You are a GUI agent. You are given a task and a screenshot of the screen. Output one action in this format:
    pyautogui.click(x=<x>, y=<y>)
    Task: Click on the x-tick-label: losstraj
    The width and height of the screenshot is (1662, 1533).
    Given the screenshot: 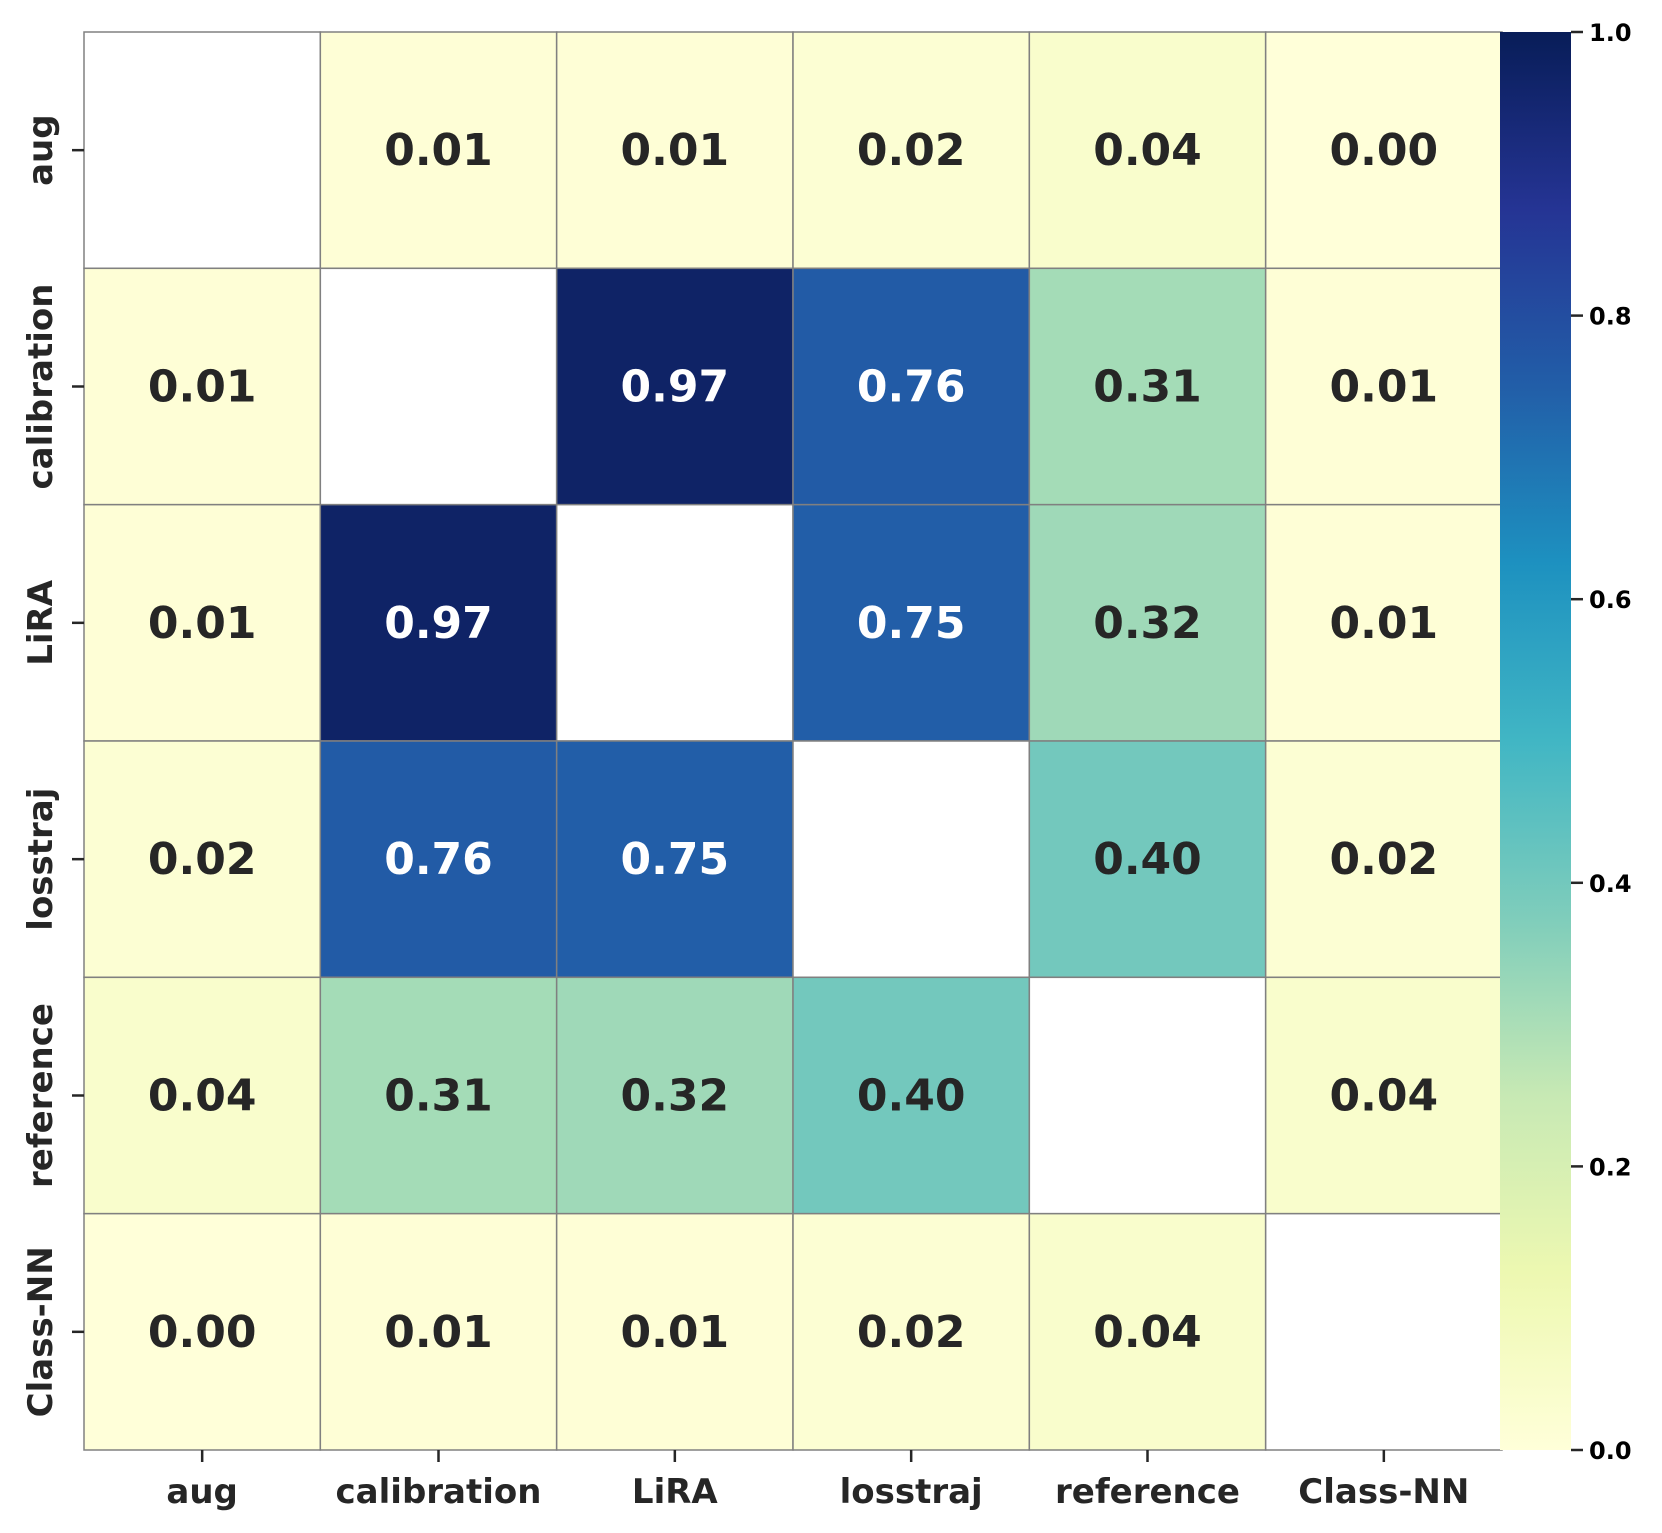 What is the action you would take?
    pyautogui.click(x=911, y=1492)
    